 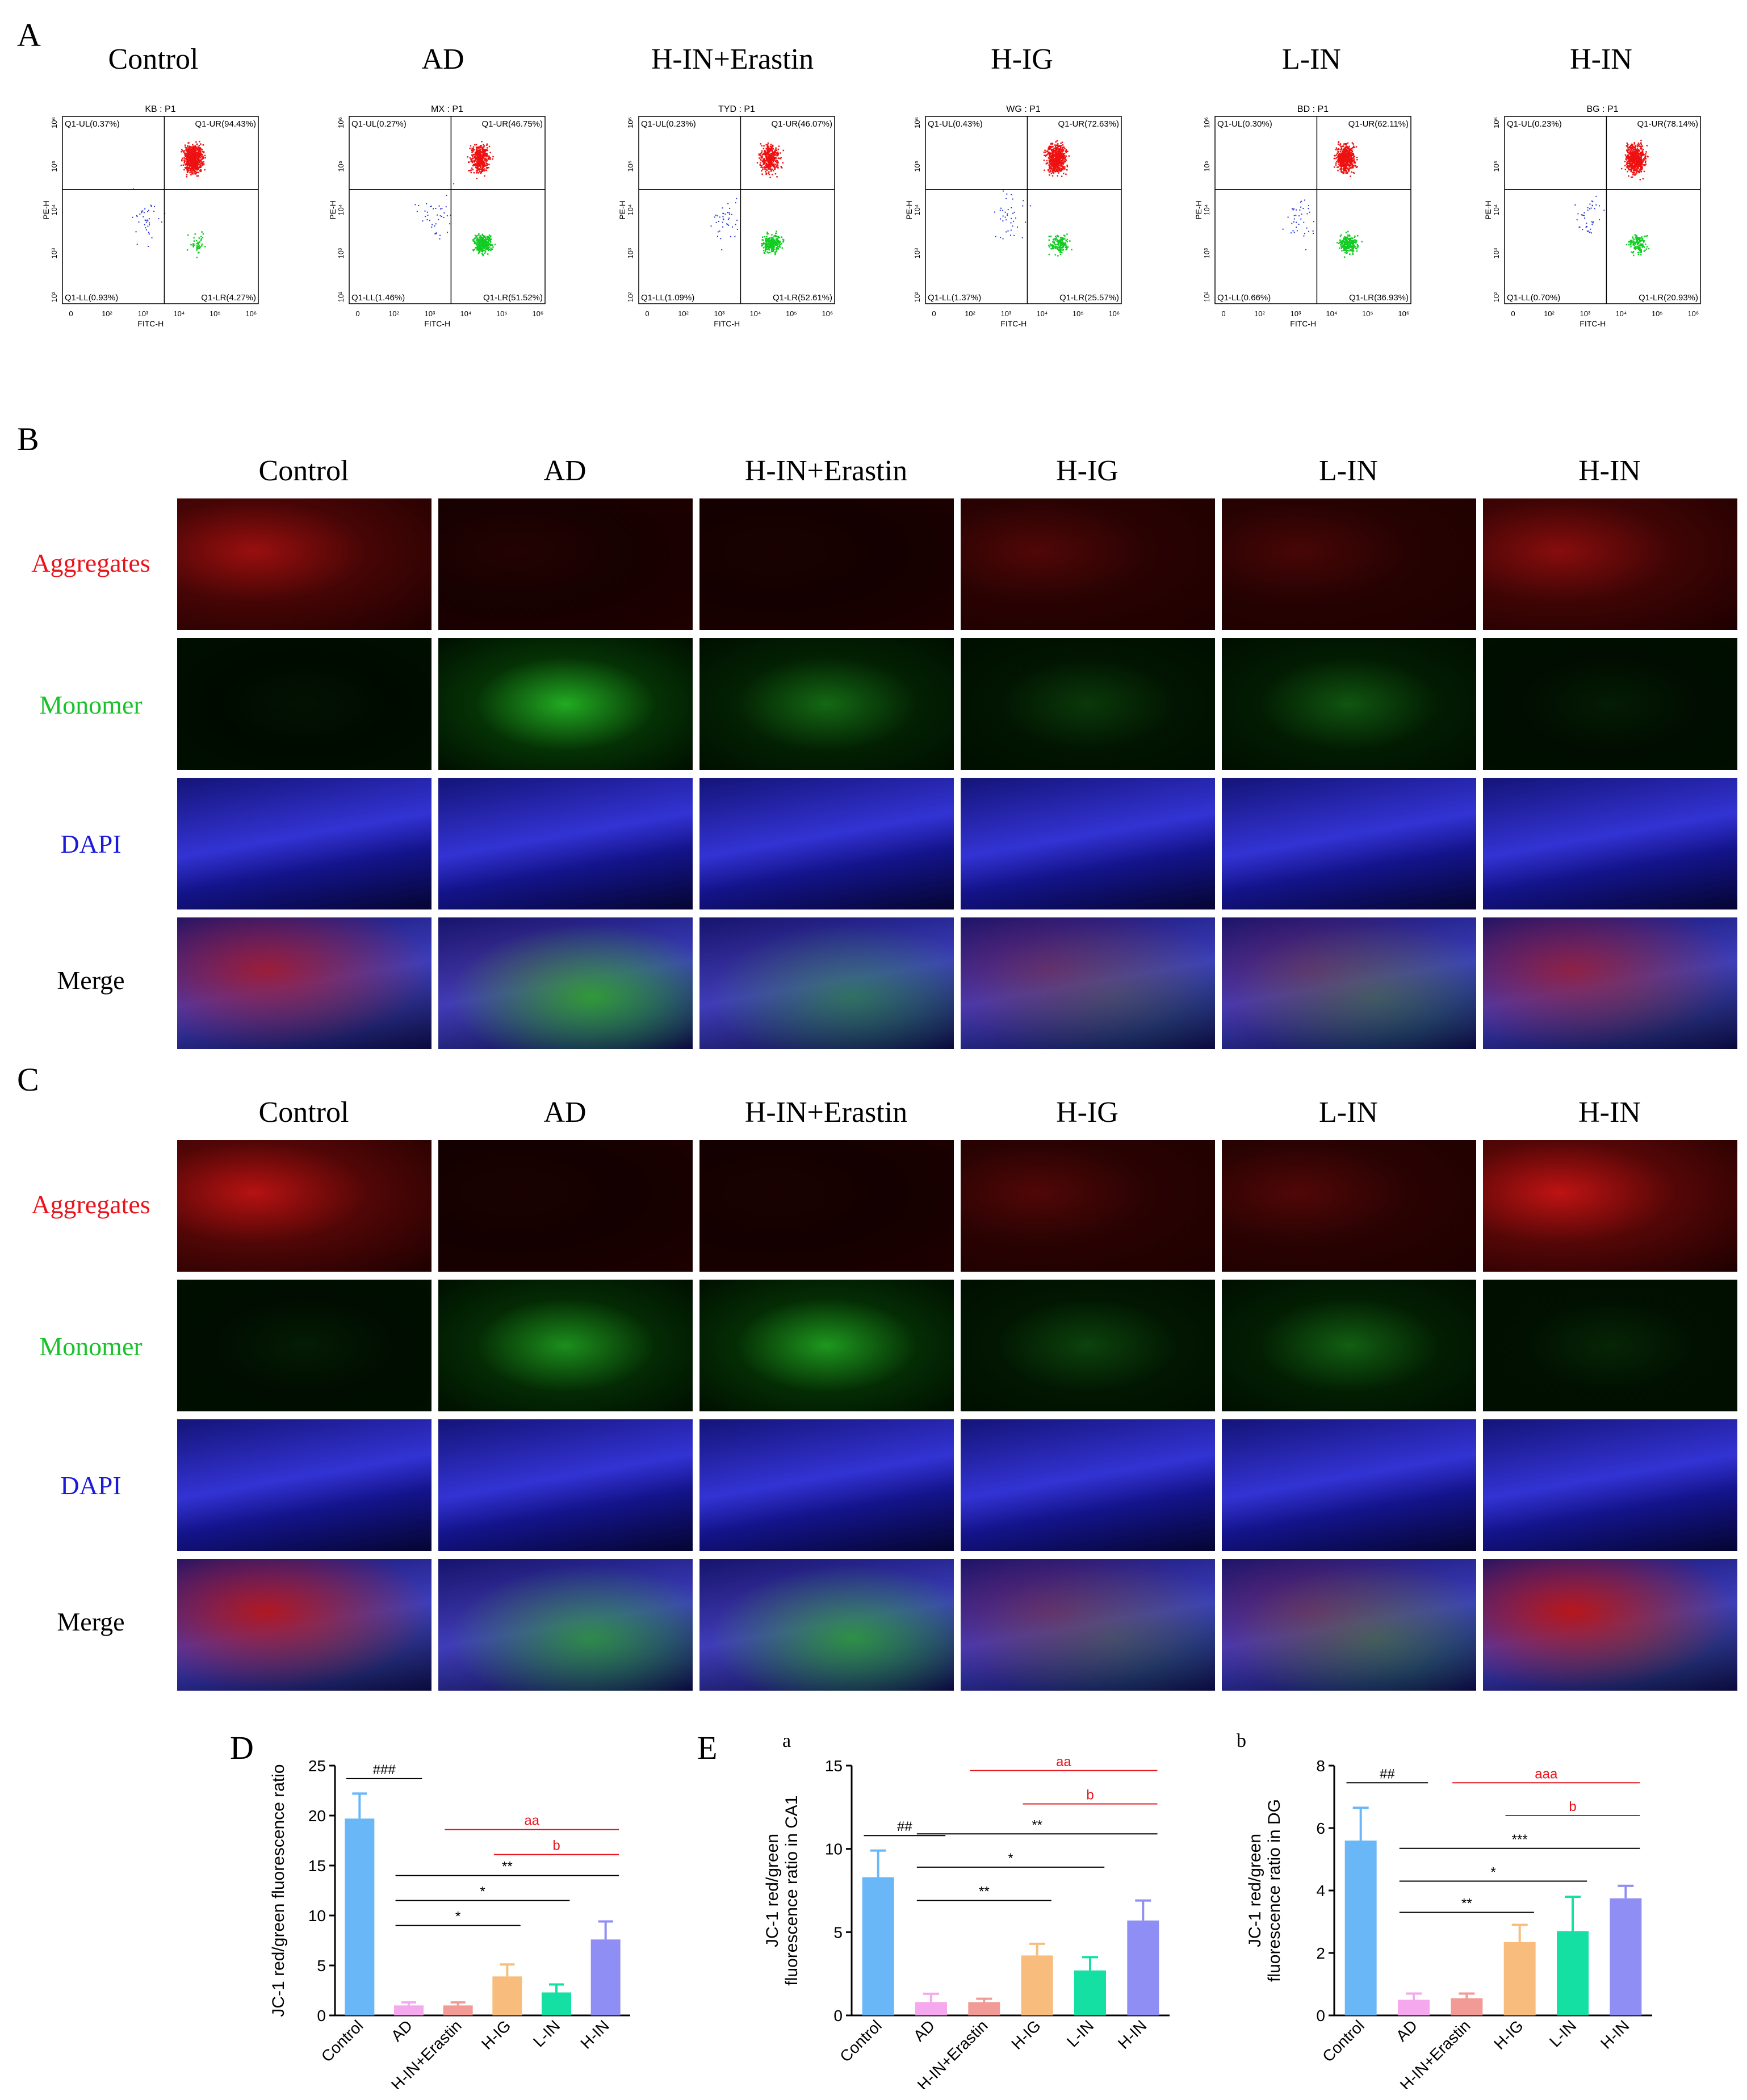 What do you see at coordinates (512, 124) in the screenshot?
I see `quadrant-label-q-ur: Q1-UR(46.75%)` at bounding box center [512, 124].